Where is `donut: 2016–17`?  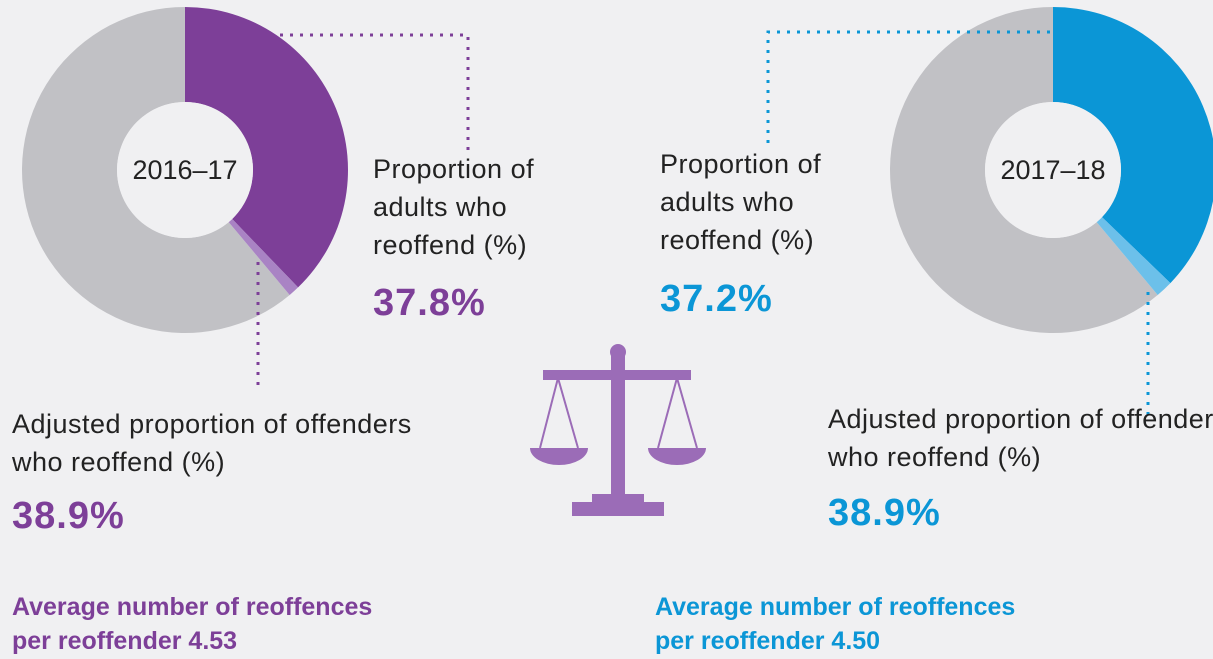 donut: 2016–17 is located at coordinates (185, 170).